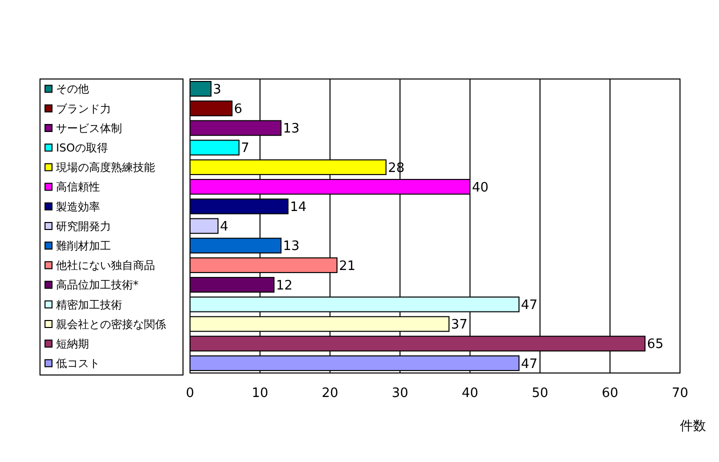 Image resolution: width=719 pixels, height=462 pixels. I want to click on y-tick-label: 研究開発力, so click(83, 226).